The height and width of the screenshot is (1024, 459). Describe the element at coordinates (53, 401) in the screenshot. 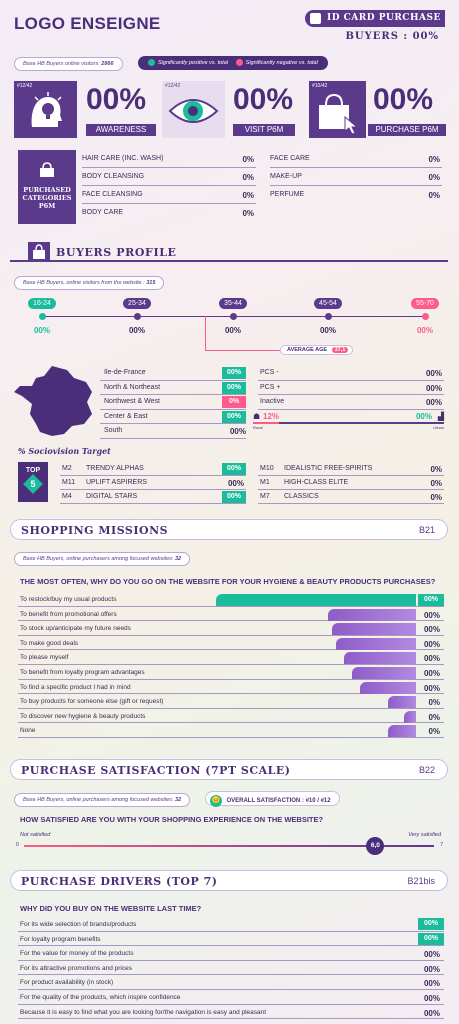

I see `france-map-icon` at that location.